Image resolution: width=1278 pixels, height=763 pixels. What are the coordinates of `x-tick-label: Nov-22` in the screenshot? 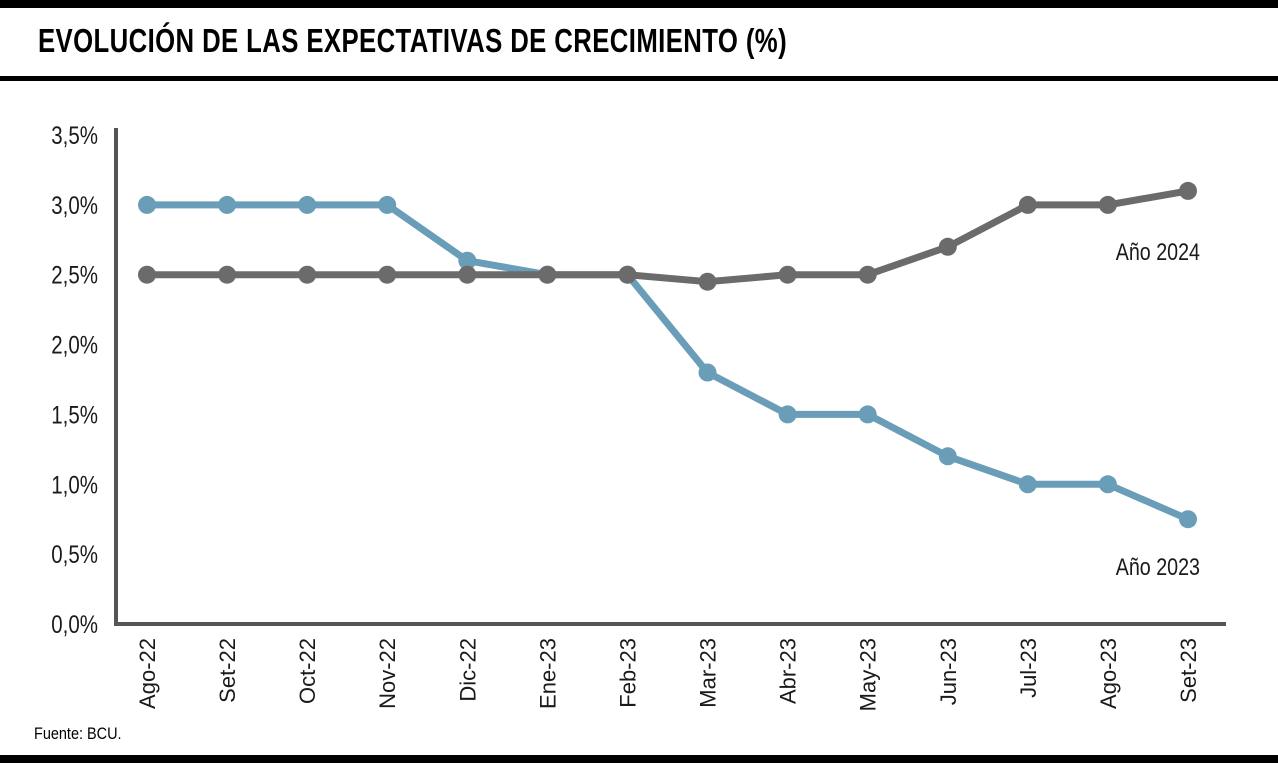 It's located at (387, 673).